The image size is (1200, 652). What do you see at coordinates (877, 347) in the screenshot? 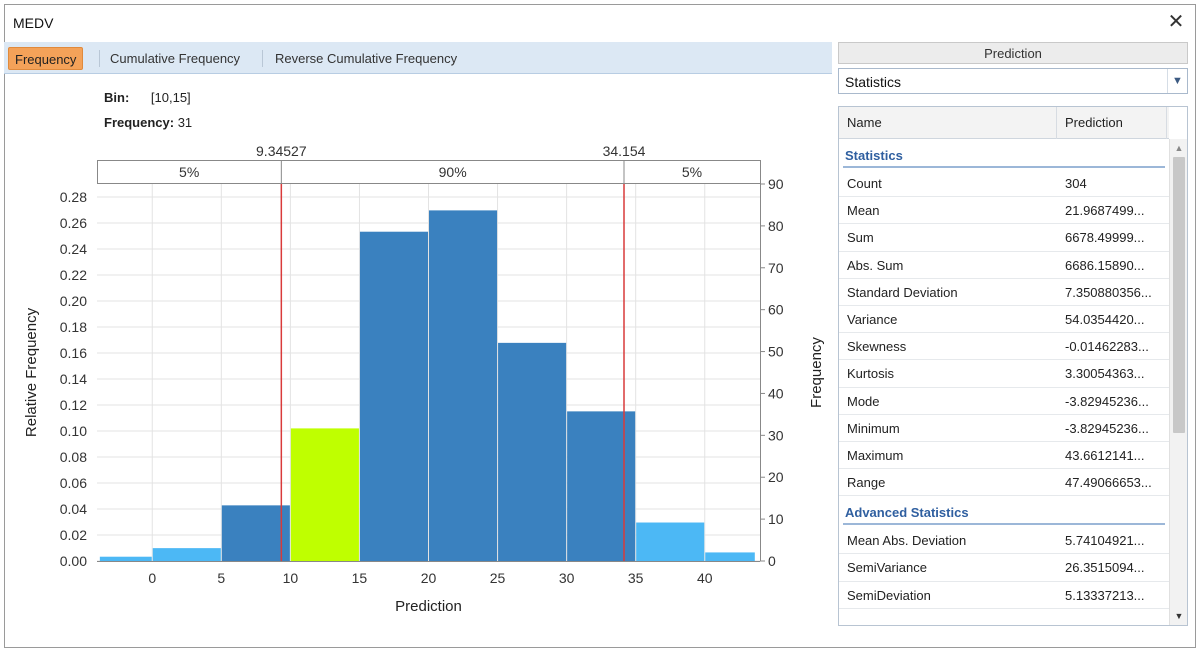
I see `stat-name: Skewness` at bounding box center [877, 347].